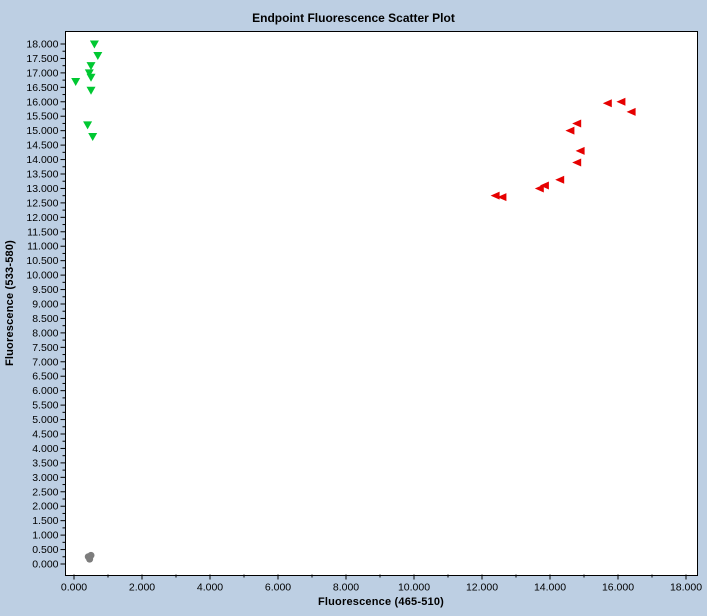 This screenshot has height=616, width=707. I want to click on y-tick-label: 15.000, so click(42, 131).